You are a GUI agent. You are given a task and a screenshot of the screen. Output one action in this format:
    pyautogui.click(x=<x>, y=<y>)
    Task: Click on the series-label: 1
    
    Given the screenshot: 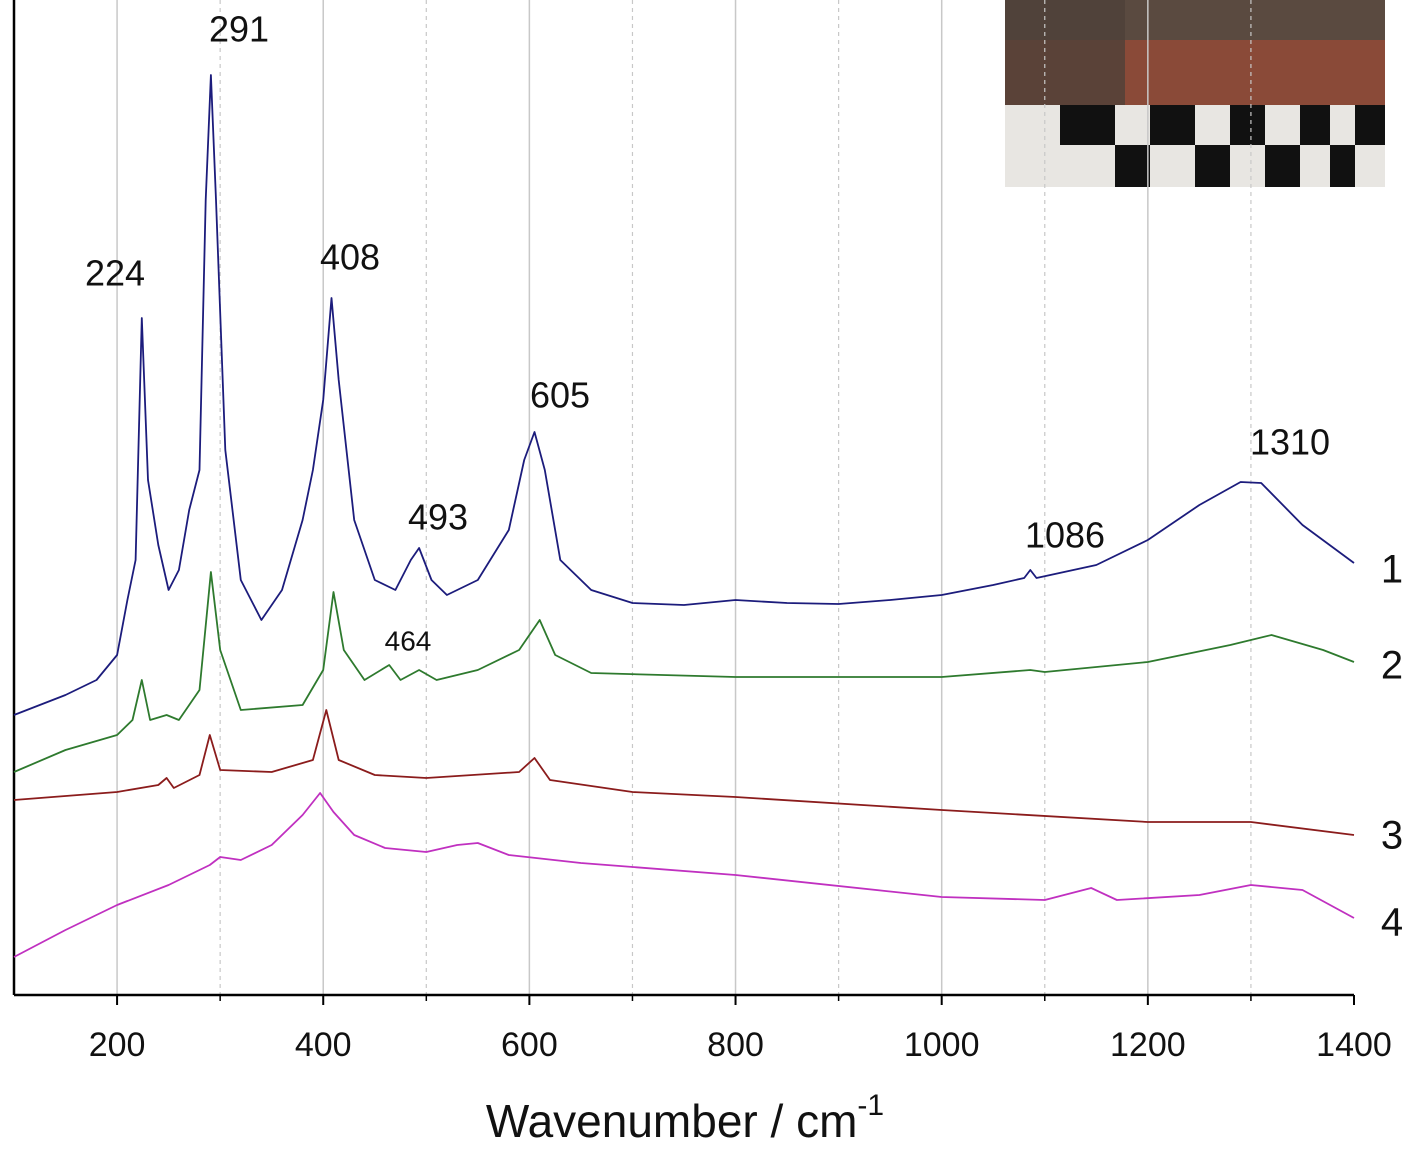 What is the action you would take?
    pyautogui.click(x=1392, y=570)
    